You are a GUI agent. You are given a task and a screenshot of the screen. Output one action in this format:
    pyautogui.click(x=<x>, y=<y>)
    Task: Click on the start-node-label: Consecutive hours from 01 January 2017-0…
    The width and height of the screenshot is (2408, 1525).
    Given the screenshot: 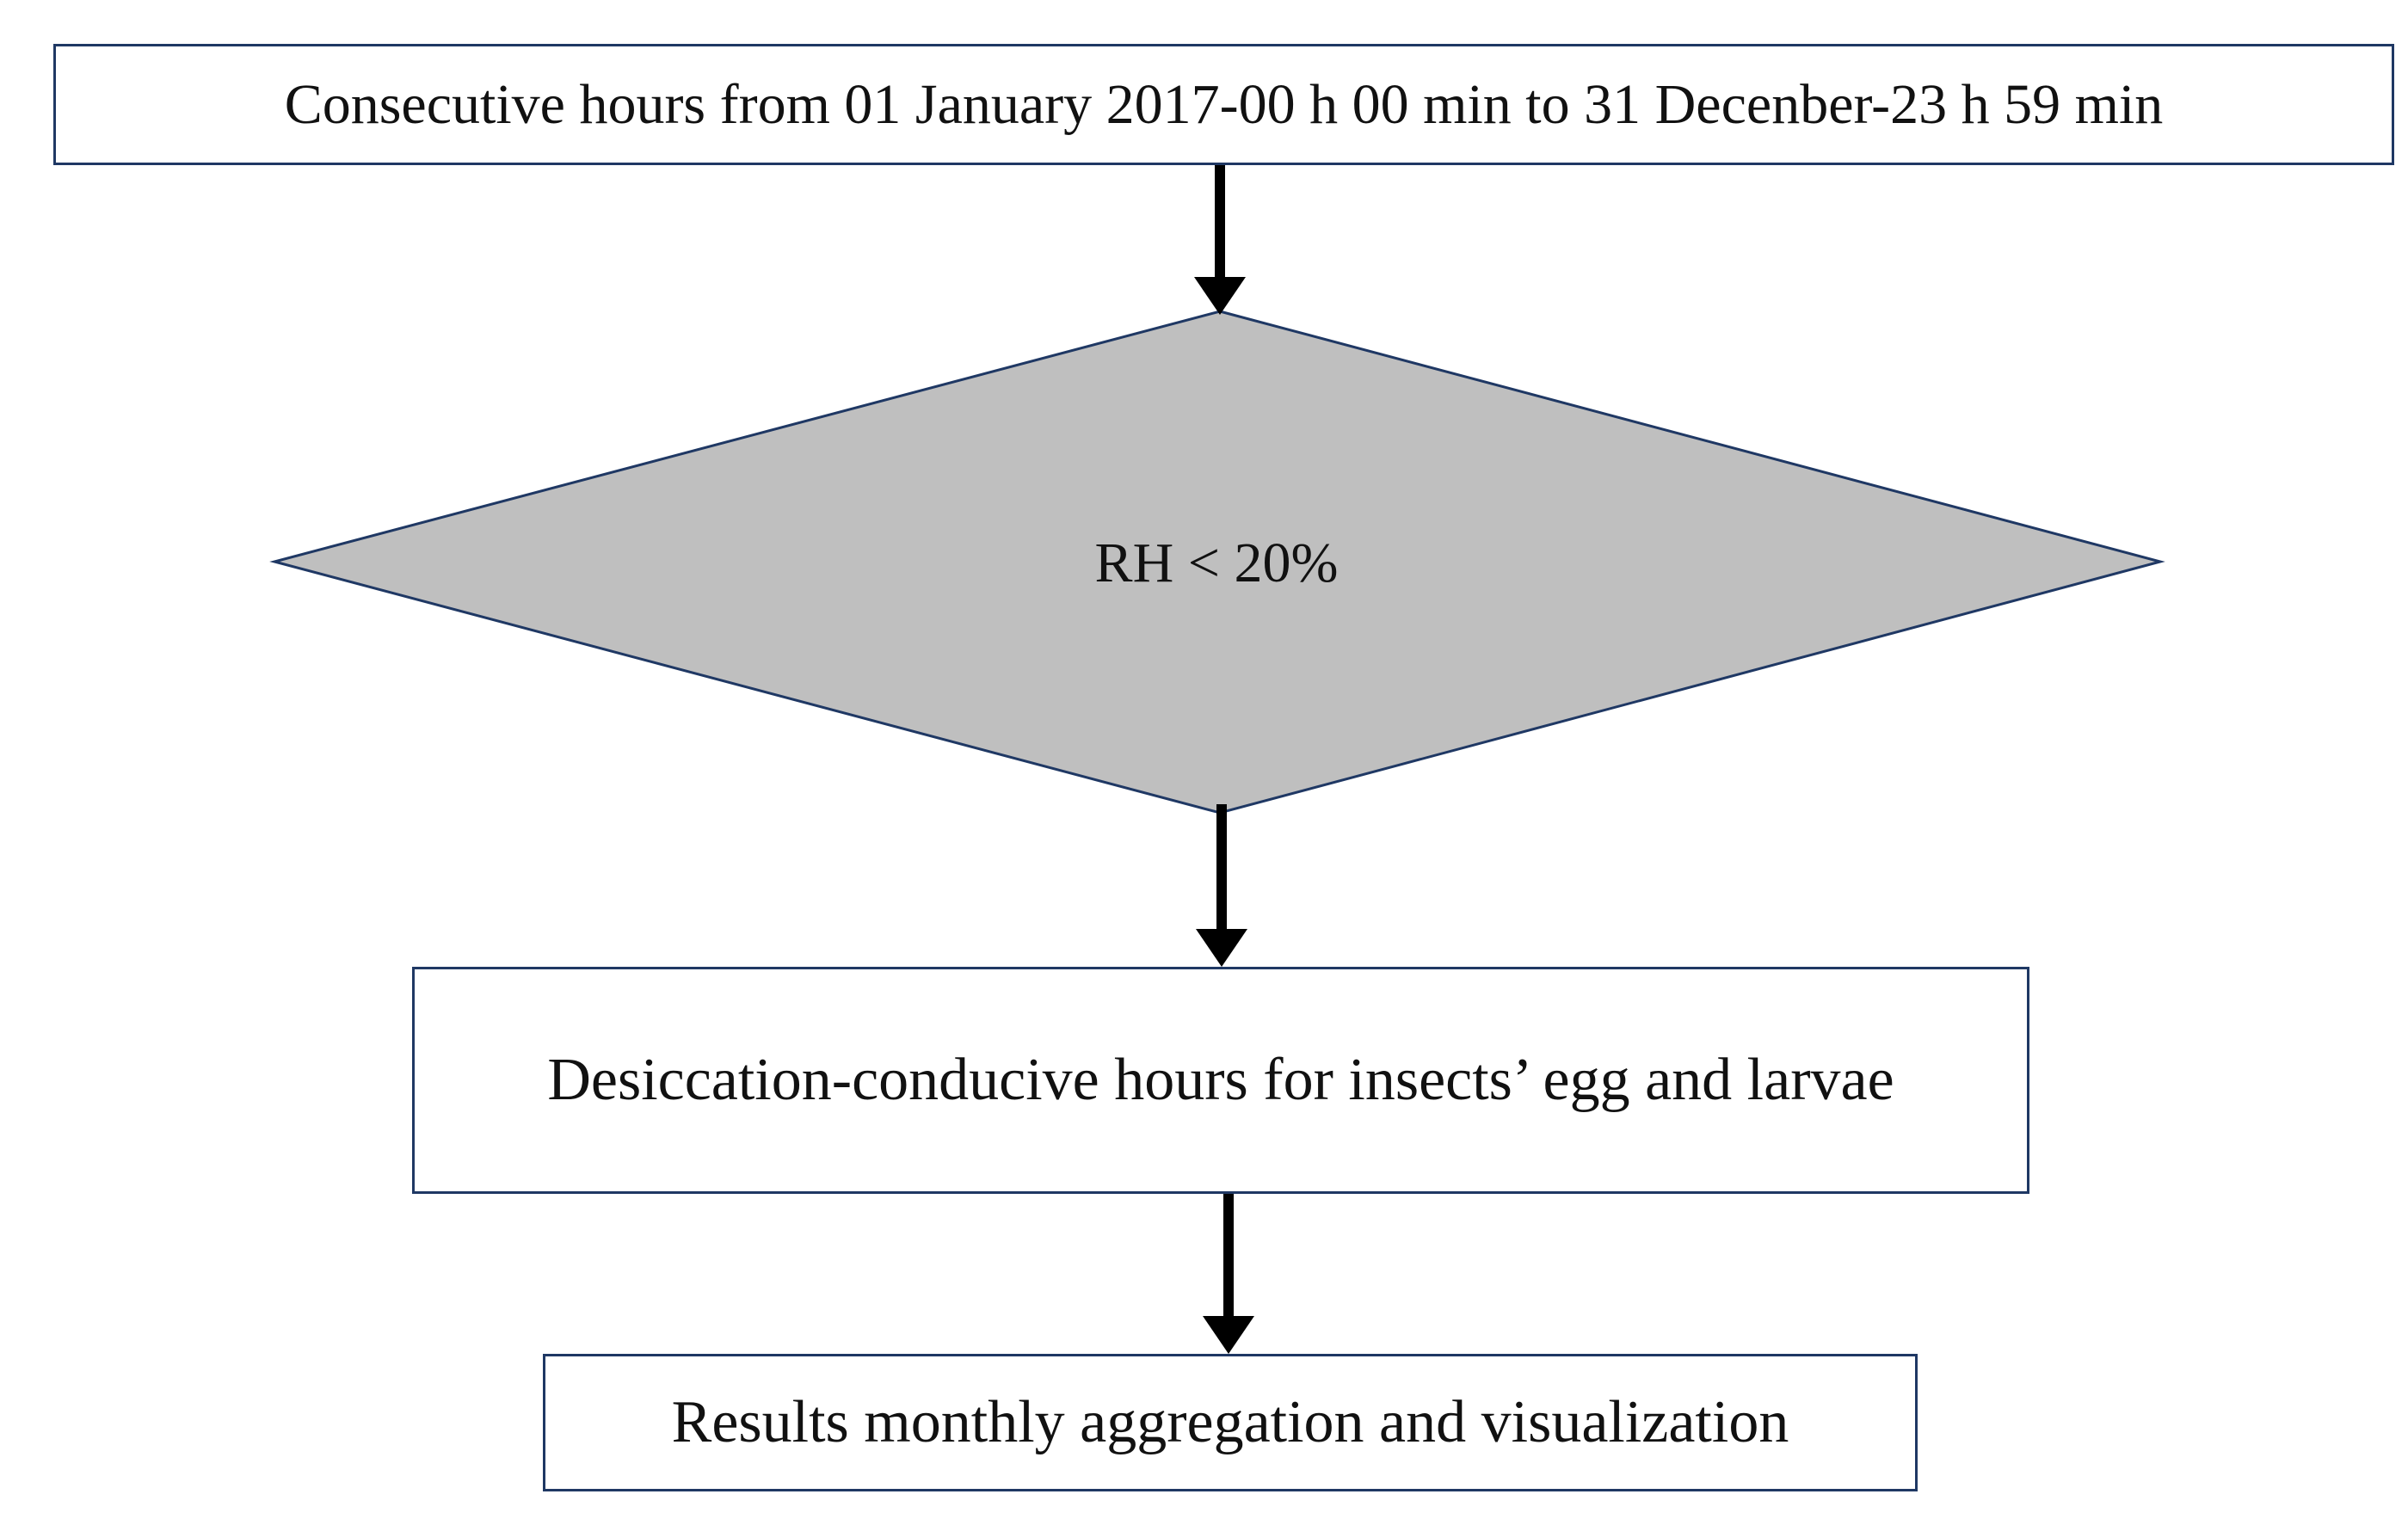 What is the action you would take?
    pyautogui.click(x=1224, y=104)
    